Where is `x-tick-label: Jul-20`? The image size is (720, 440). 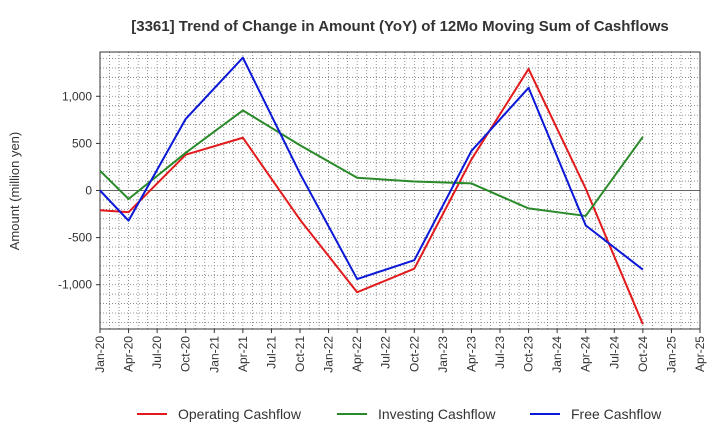 x-tick-label: Jul-20 is located at coordinates (157, 352).